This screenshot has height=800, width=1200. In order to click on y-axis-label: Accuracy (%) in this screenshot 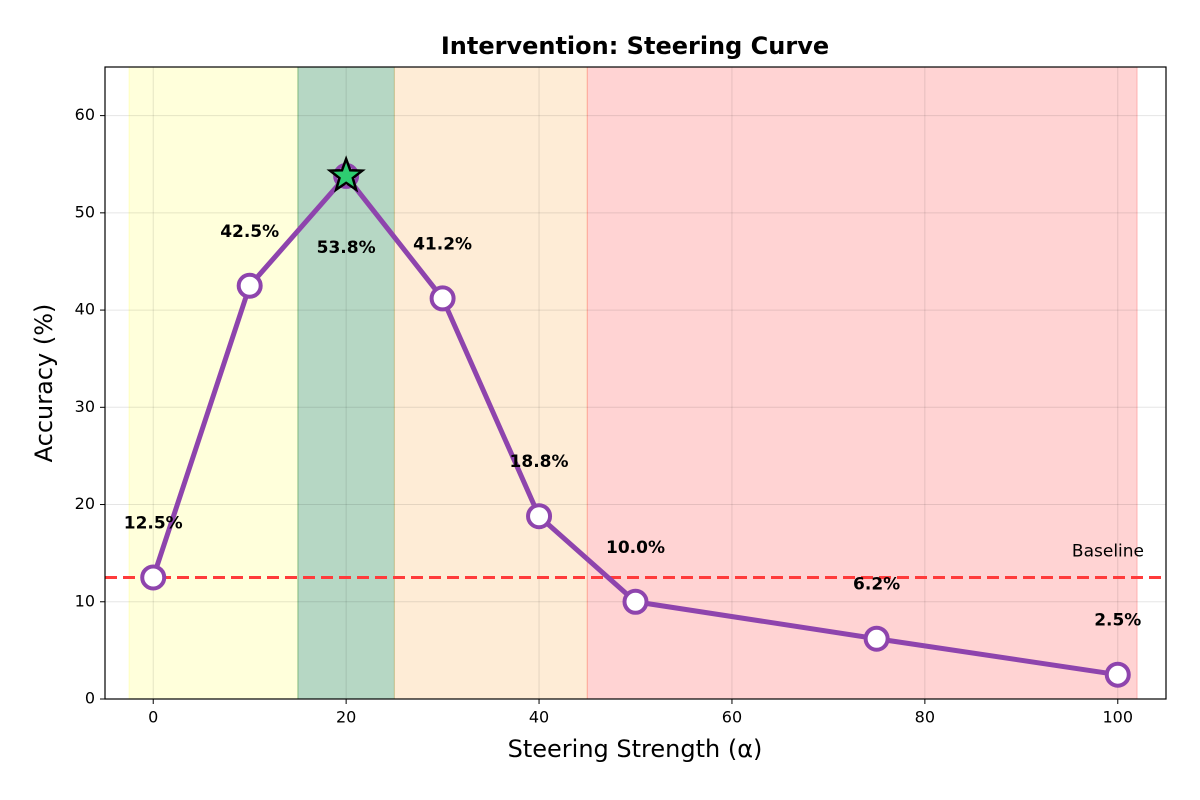, I will do `click(44, 383)`.